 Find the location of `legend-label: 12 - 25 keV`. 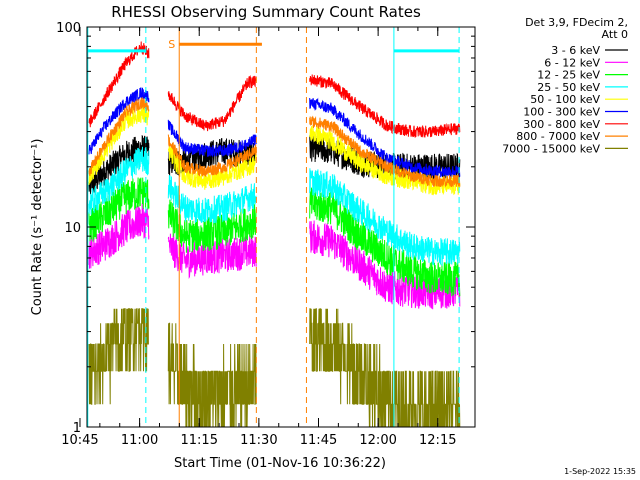

legend-label: 12 - 25 keV is located at coordinates (568, 75).